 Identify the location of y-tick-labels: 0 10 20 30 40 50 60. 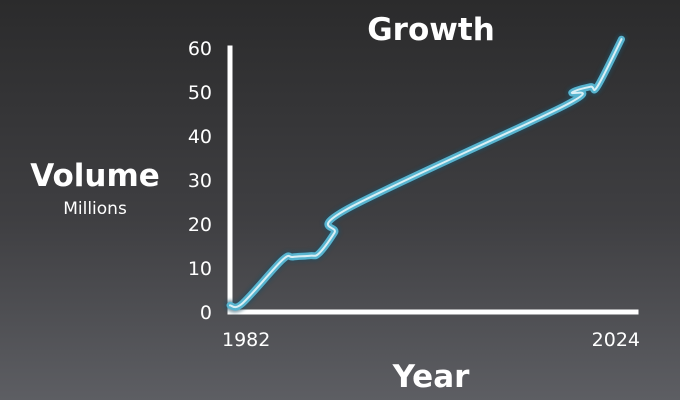
(200, 181).